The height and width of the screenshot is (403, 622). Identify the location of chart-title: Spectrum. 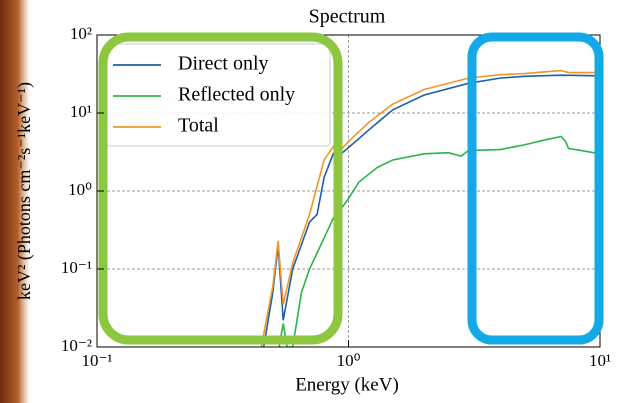
(347, 17).